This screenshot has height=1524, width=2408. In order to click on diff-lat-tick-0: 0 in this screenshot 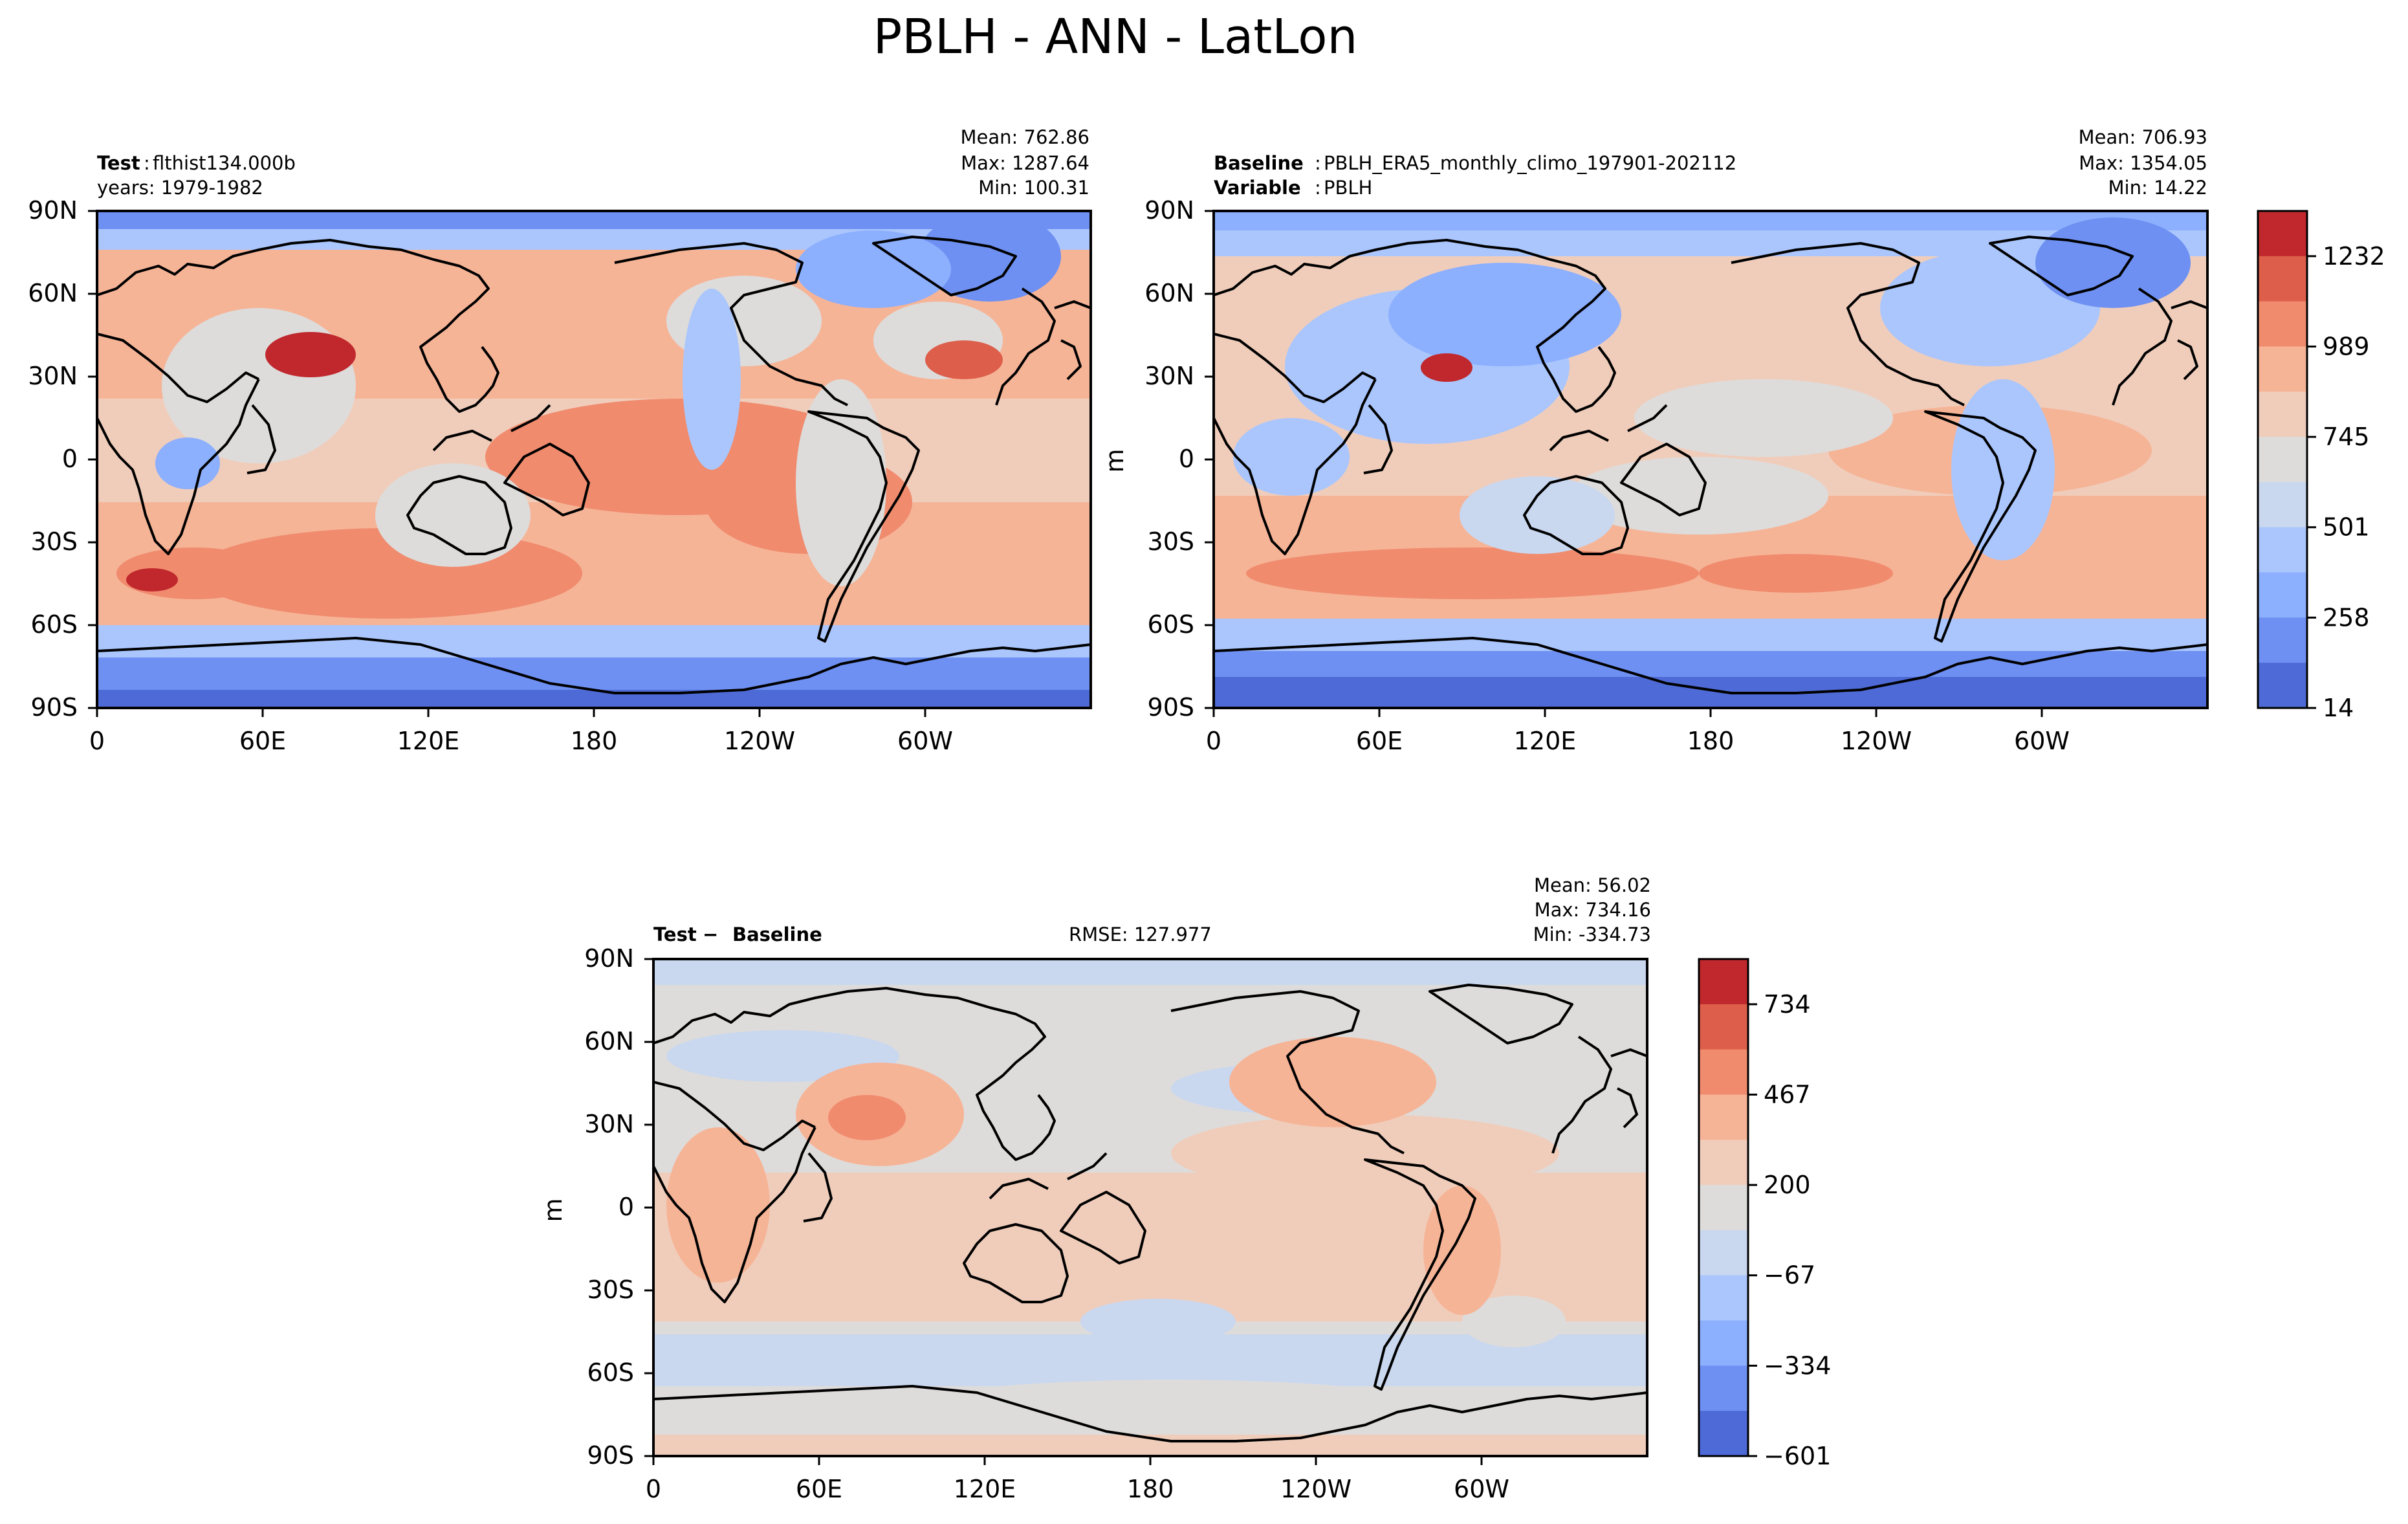, I will do `click(626, 1207)`.